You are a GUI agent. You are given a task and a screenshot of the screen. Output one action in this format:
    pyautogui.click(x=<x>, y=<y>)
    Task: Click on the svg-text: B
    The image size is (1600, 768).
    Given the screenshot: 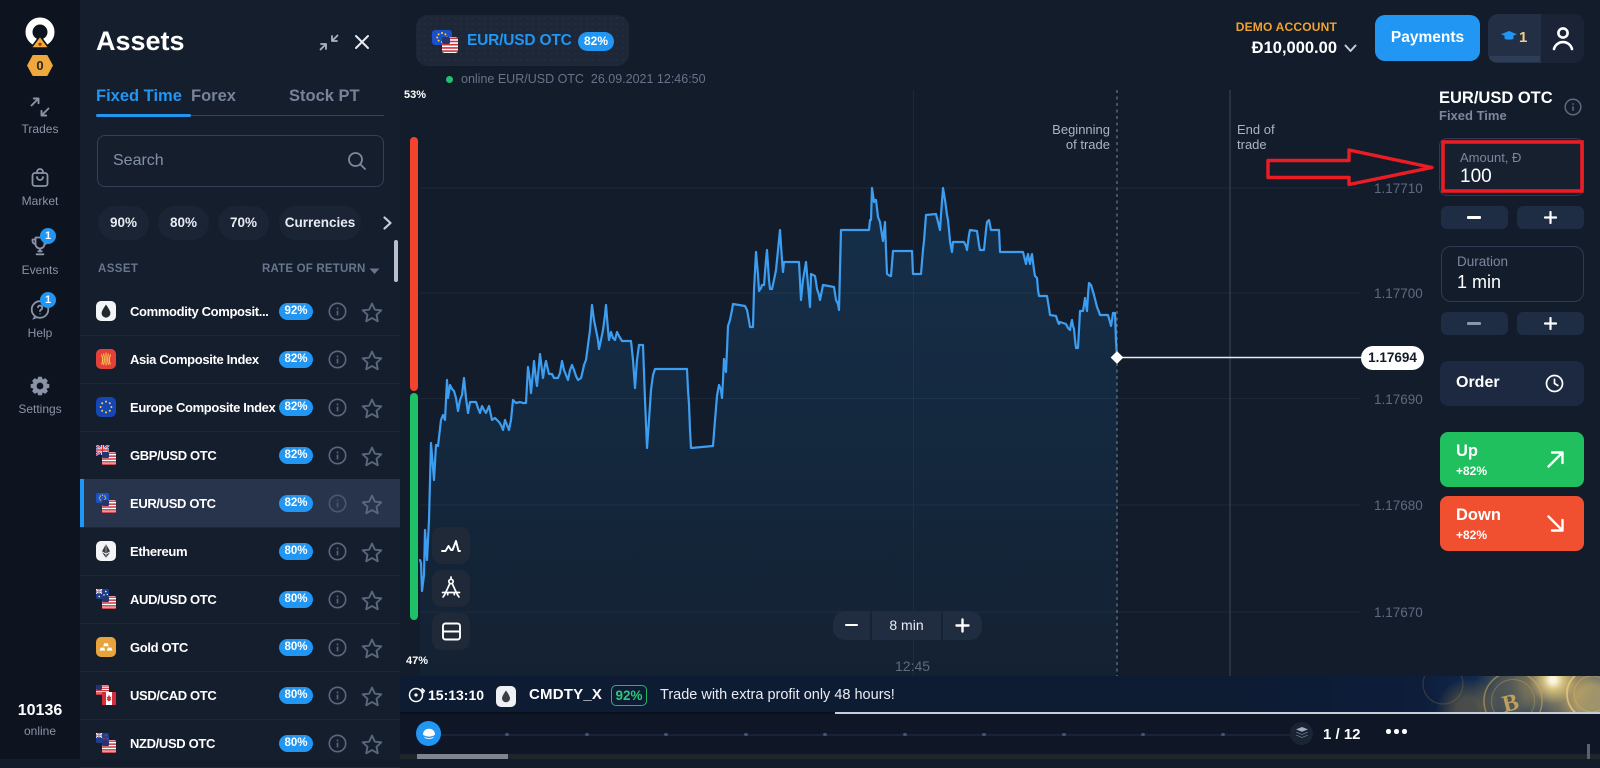 What is the action you would take?
    pyautogui.click(x=1511, y=700)
    